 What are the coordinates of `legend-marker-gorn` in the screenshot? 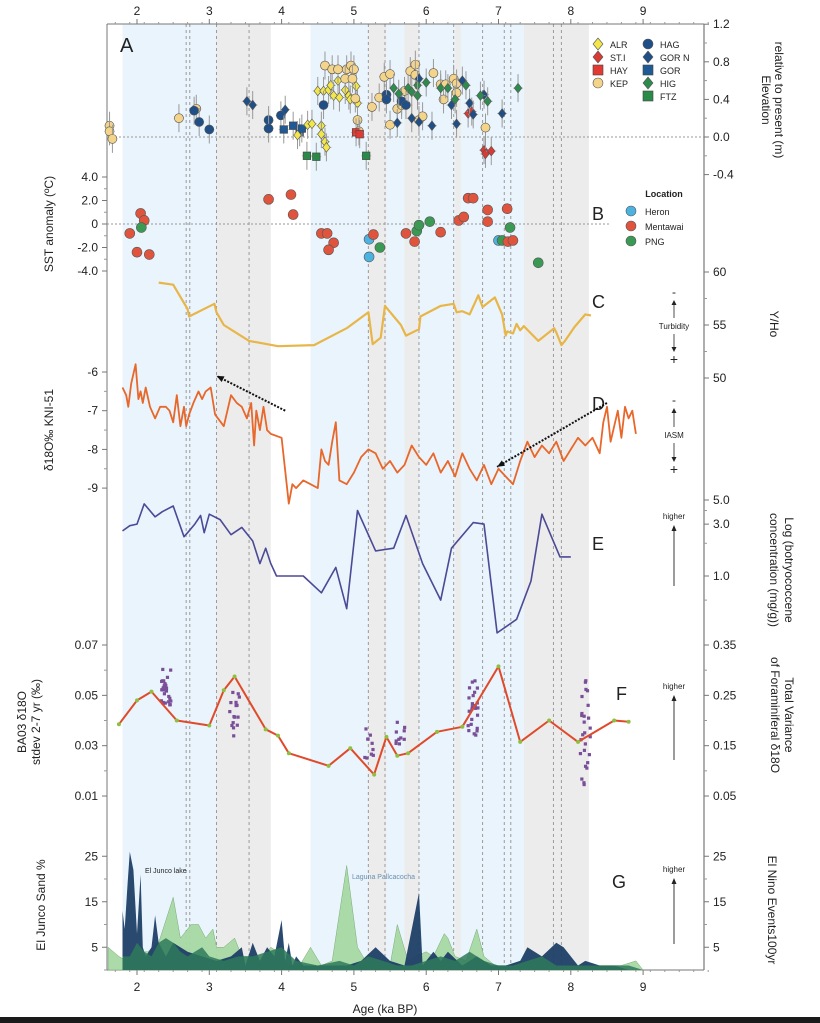 It's located at (648, 57).